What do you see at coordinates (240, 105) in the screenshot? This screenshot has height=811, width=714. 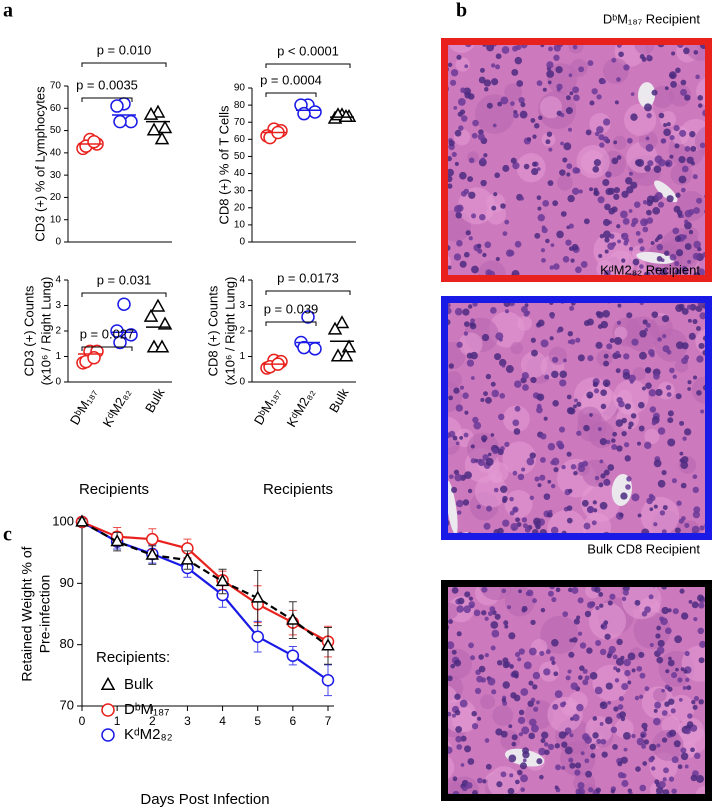 I see `y-tick-label: 80` at bounding box center [240, 105].